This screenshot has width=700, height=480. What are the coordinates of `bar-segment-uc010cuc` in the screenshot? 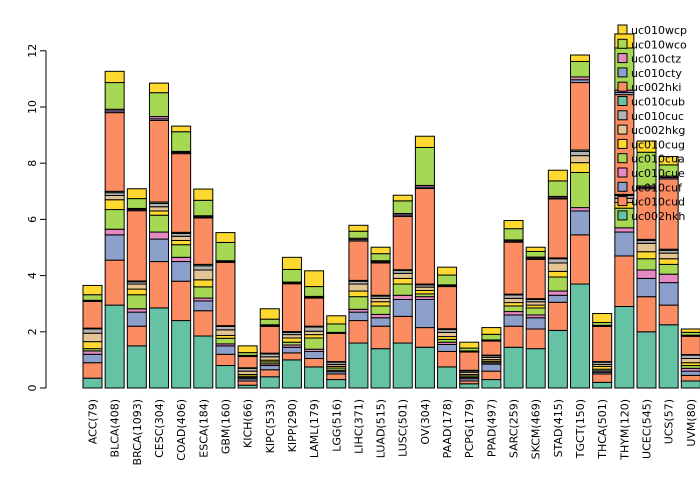 It's located at (225, 328).